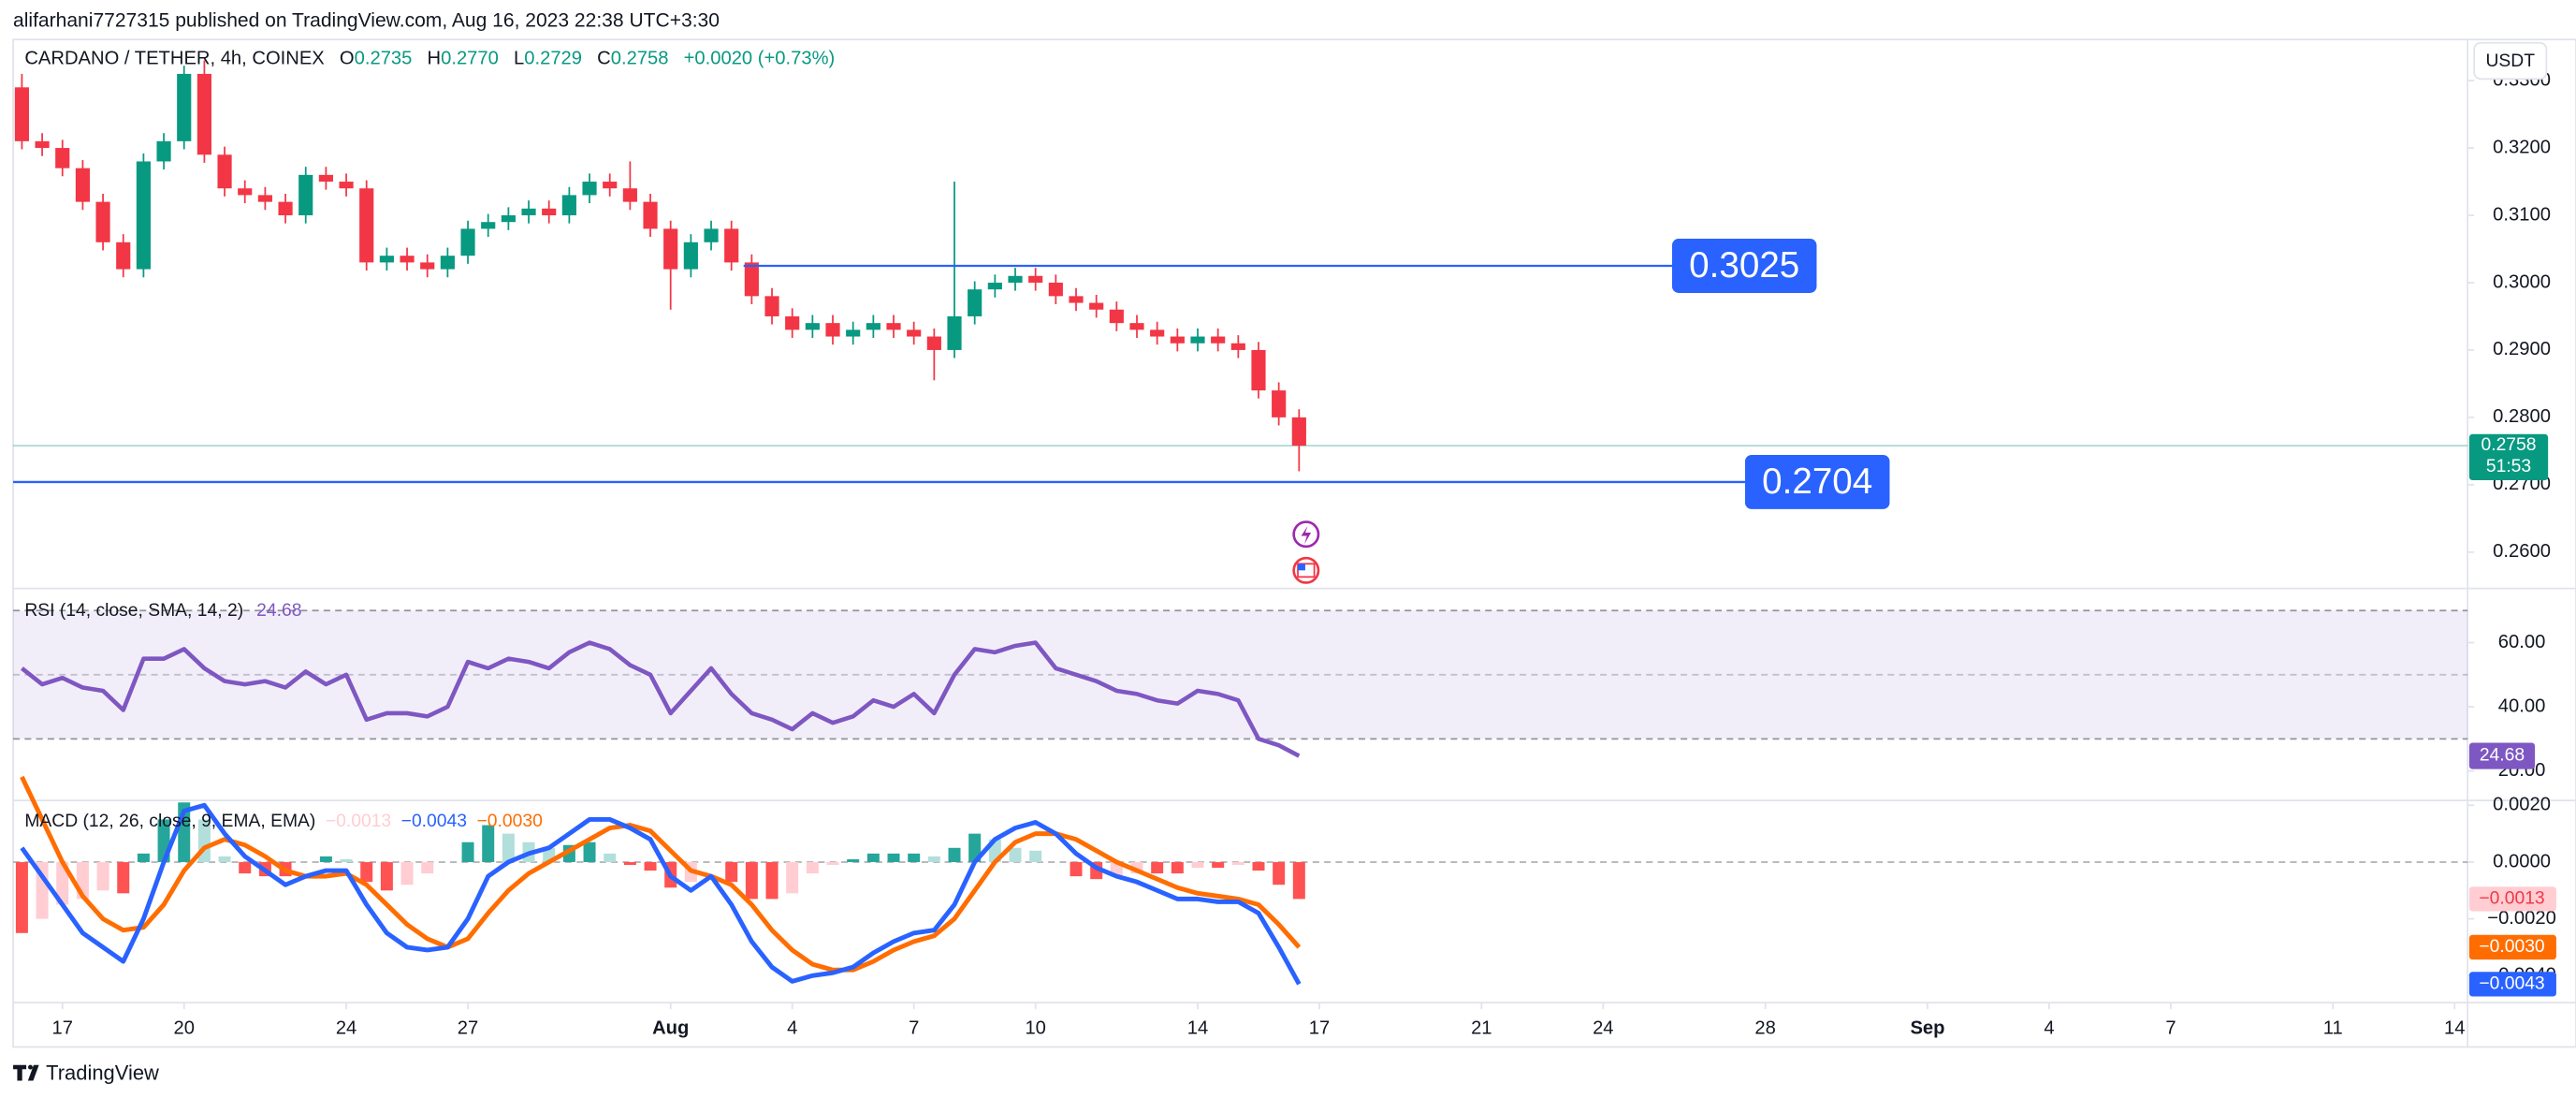 The width and height of the screenshot is (2576, 1098). Describe the element at coordinates (2522, 705) in the screenshot. I see `y-tick-label: 40.00` at that location.